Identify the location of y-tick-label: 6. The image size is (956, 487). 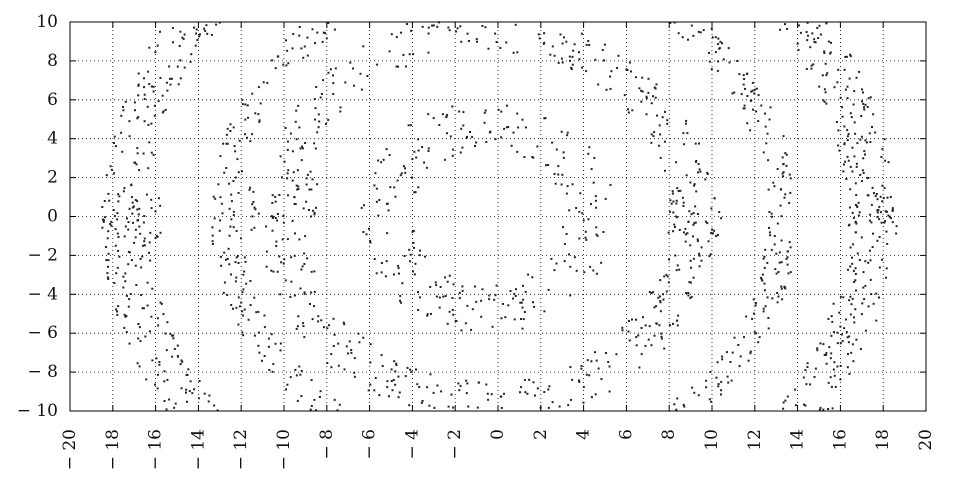
(52, 100).